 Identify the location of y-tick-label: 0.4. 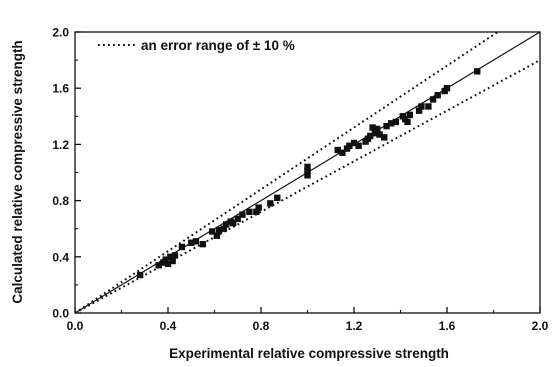
(60, 257).